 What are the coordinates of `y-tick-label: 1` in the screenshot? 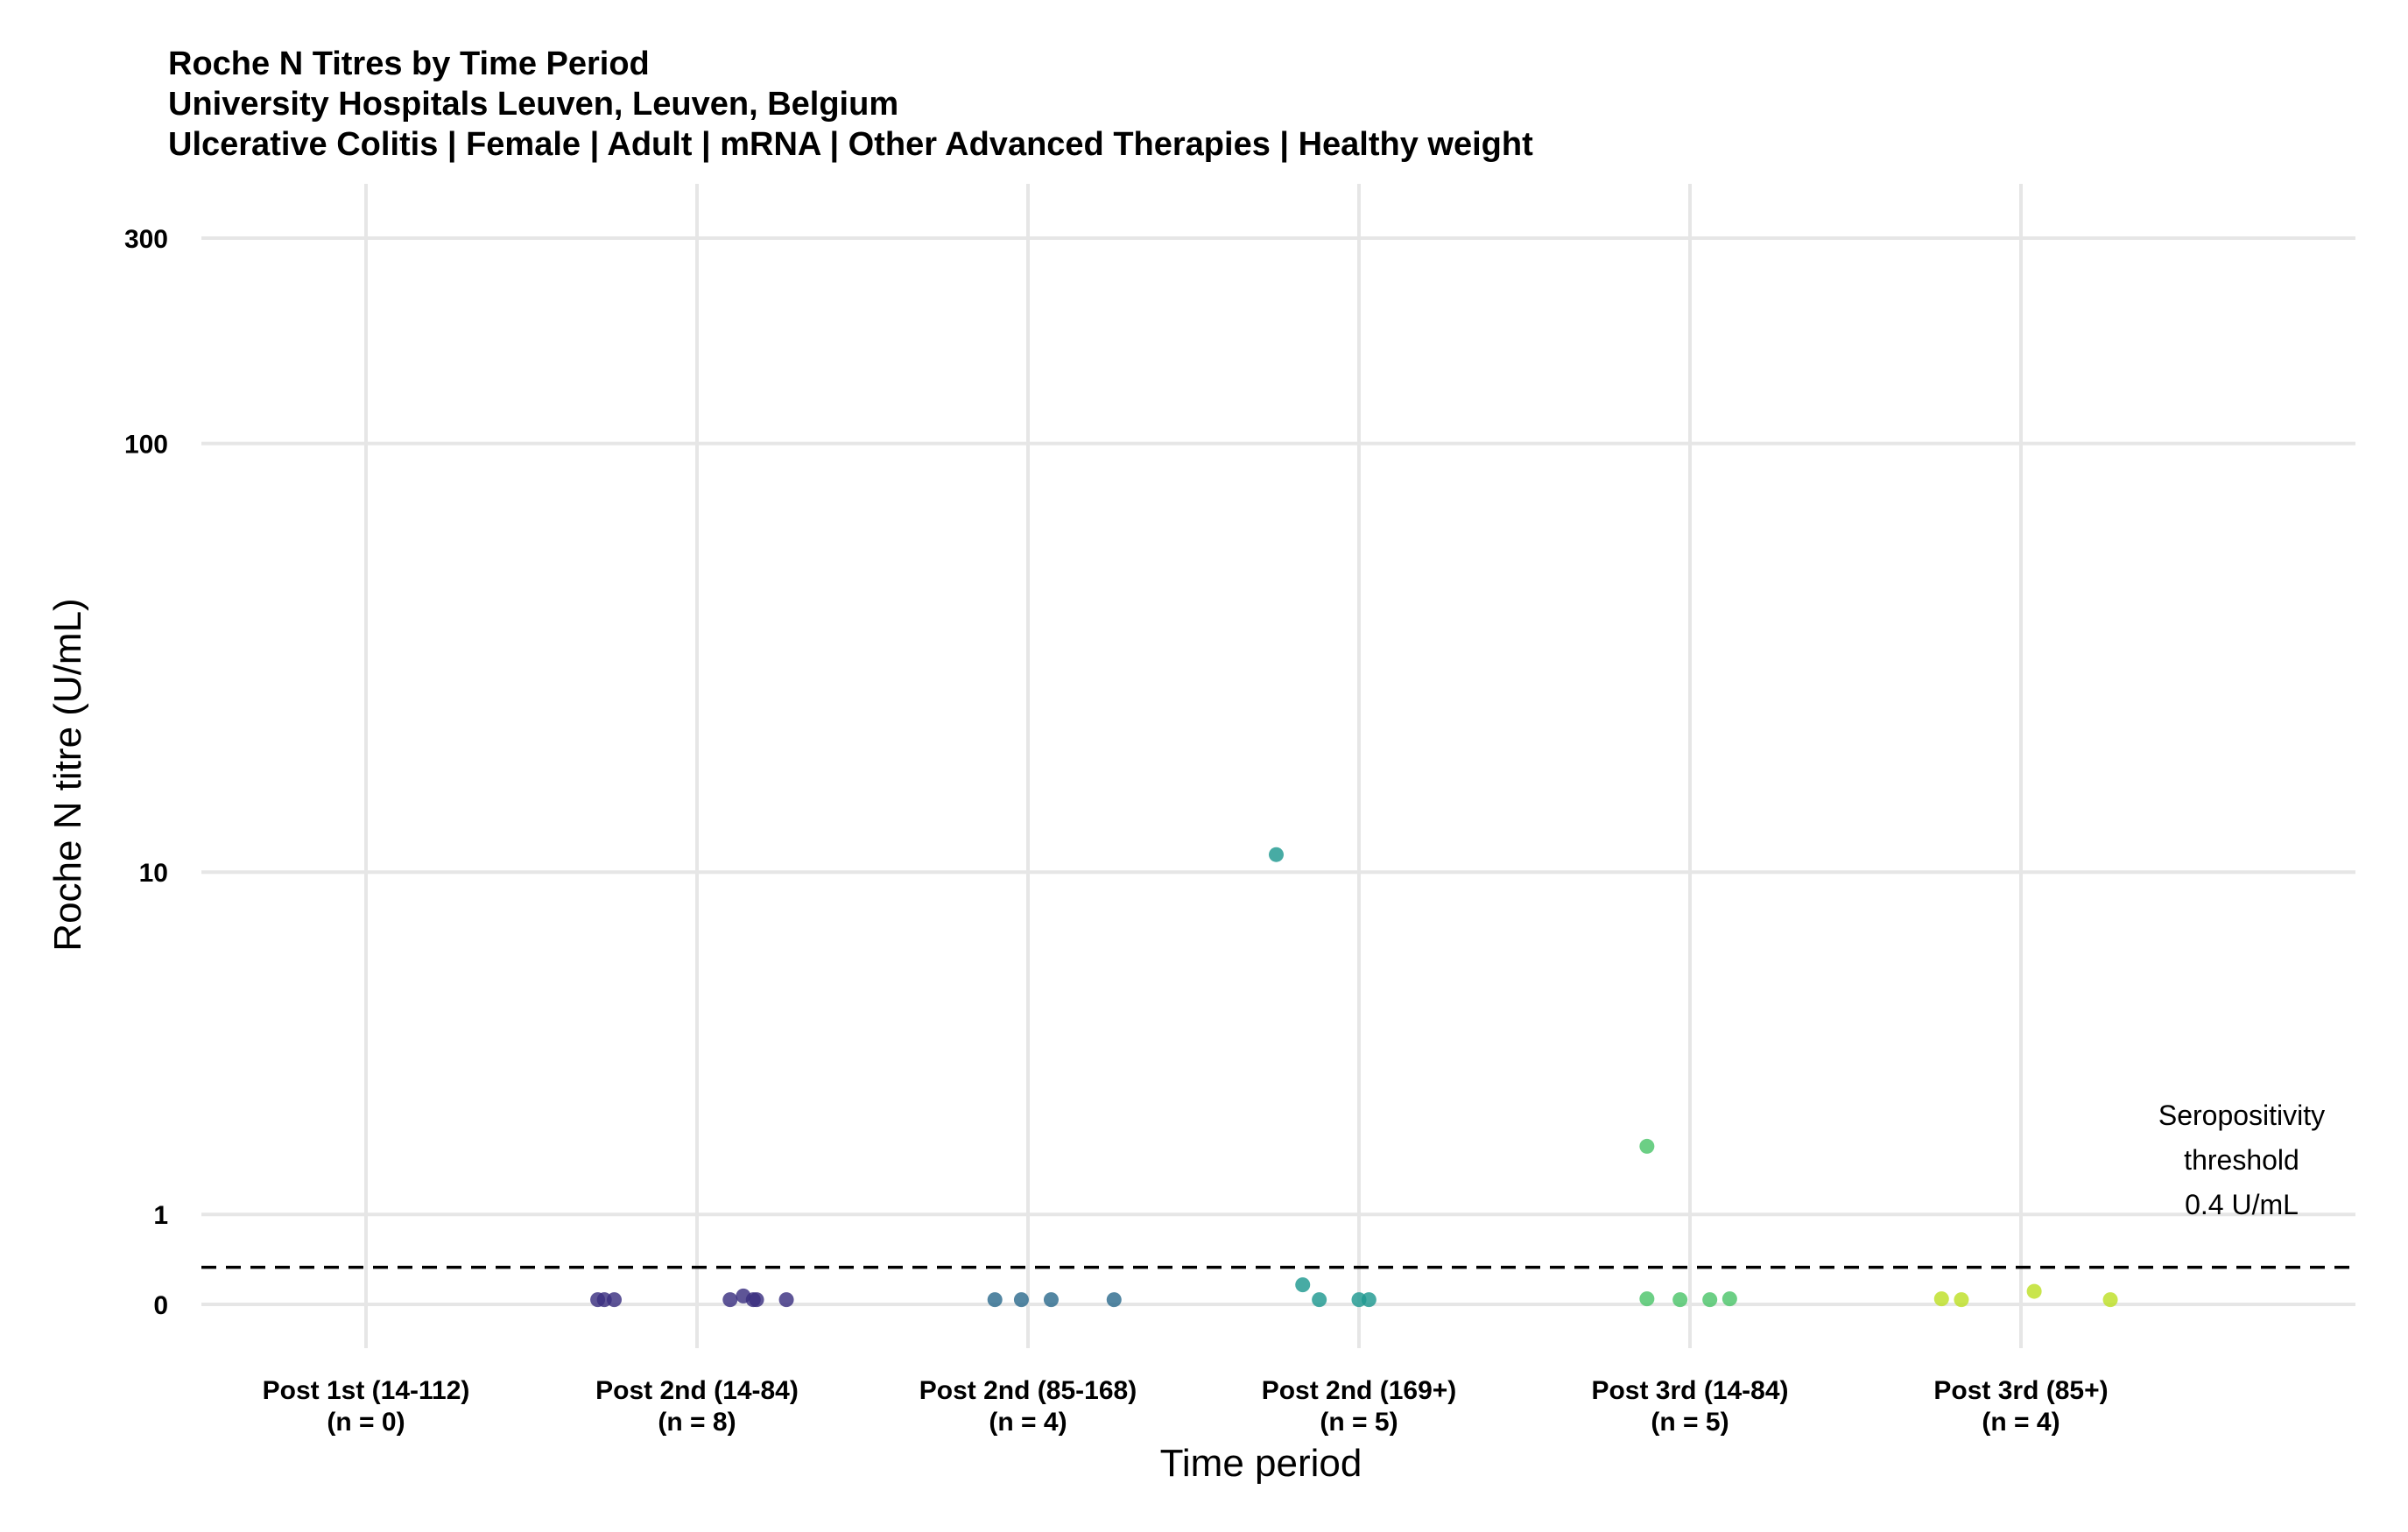 It's located at (160, 1215).